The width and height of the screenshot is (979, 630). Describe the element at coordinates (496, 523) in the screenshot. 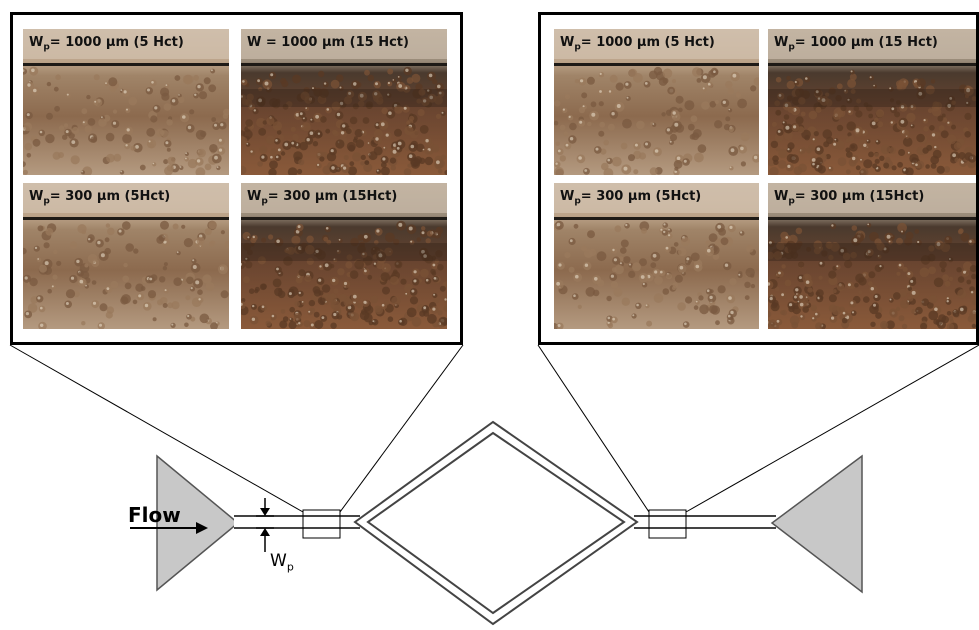

I see `bifurcation-loop` at that location.